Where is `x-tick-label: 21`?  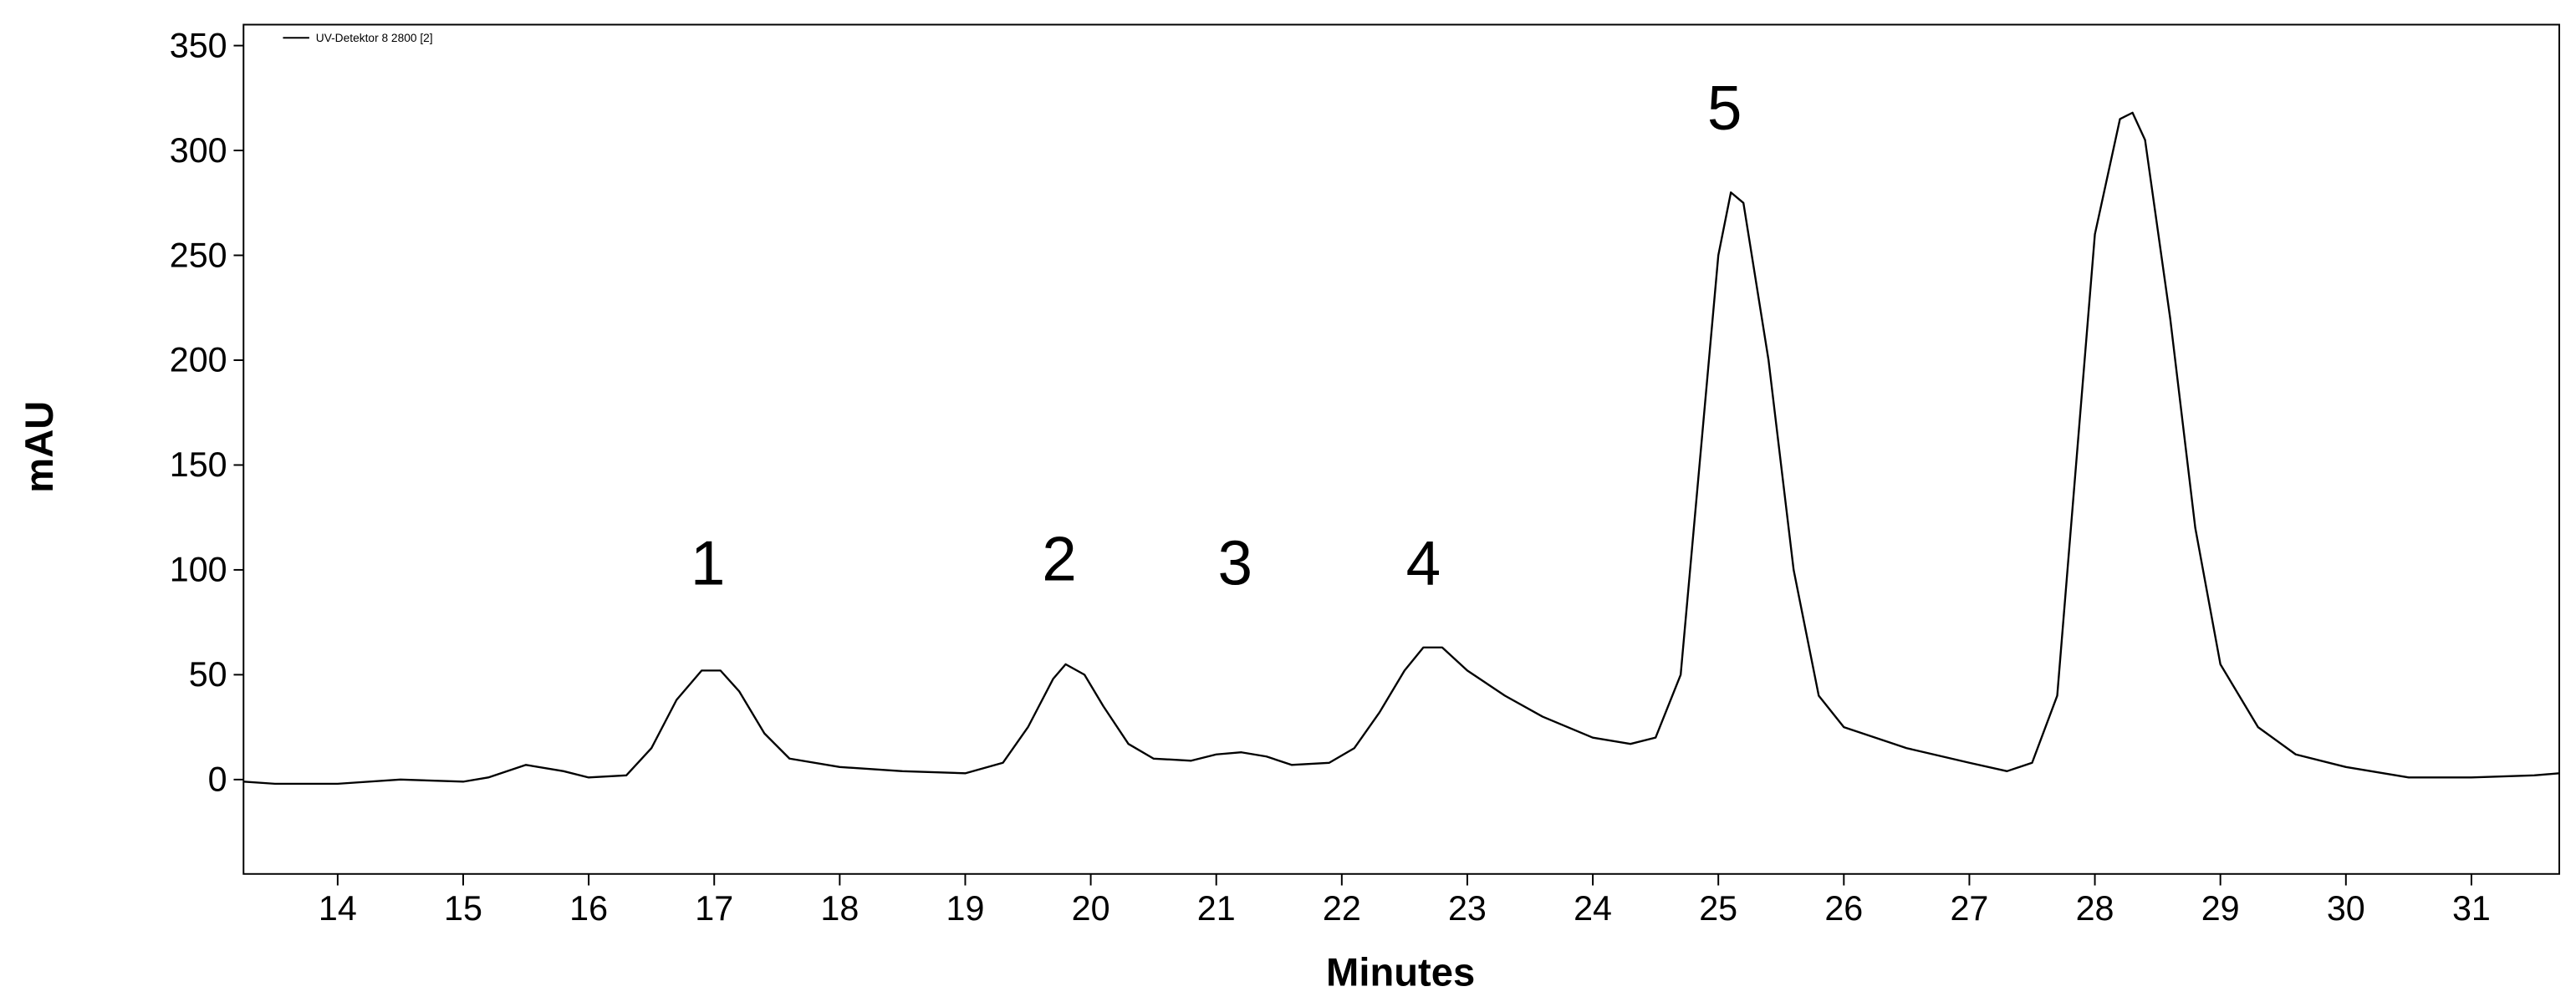 x-tick-label: 21 is located at coordinates (1217, 908).